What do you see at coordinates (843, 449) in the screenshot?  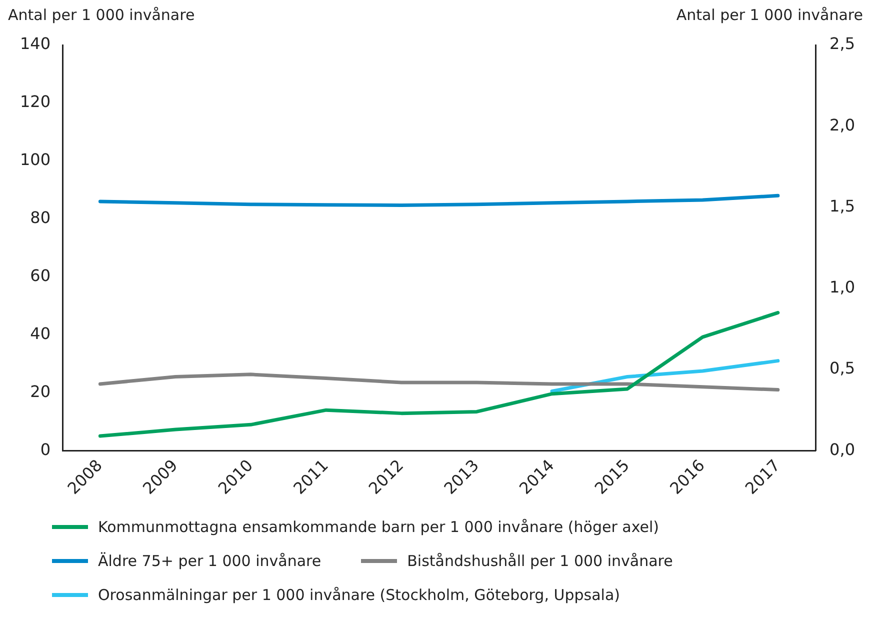 I see `y2-tick-label: 0,0` at bounding box center [843, 449].